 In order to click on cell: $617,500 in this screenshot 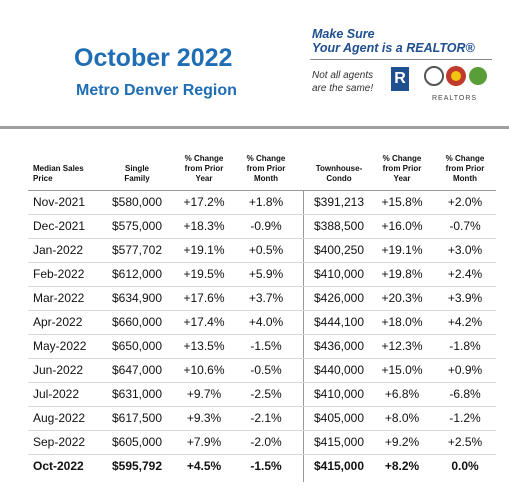, I will do `click(137, 418)`.